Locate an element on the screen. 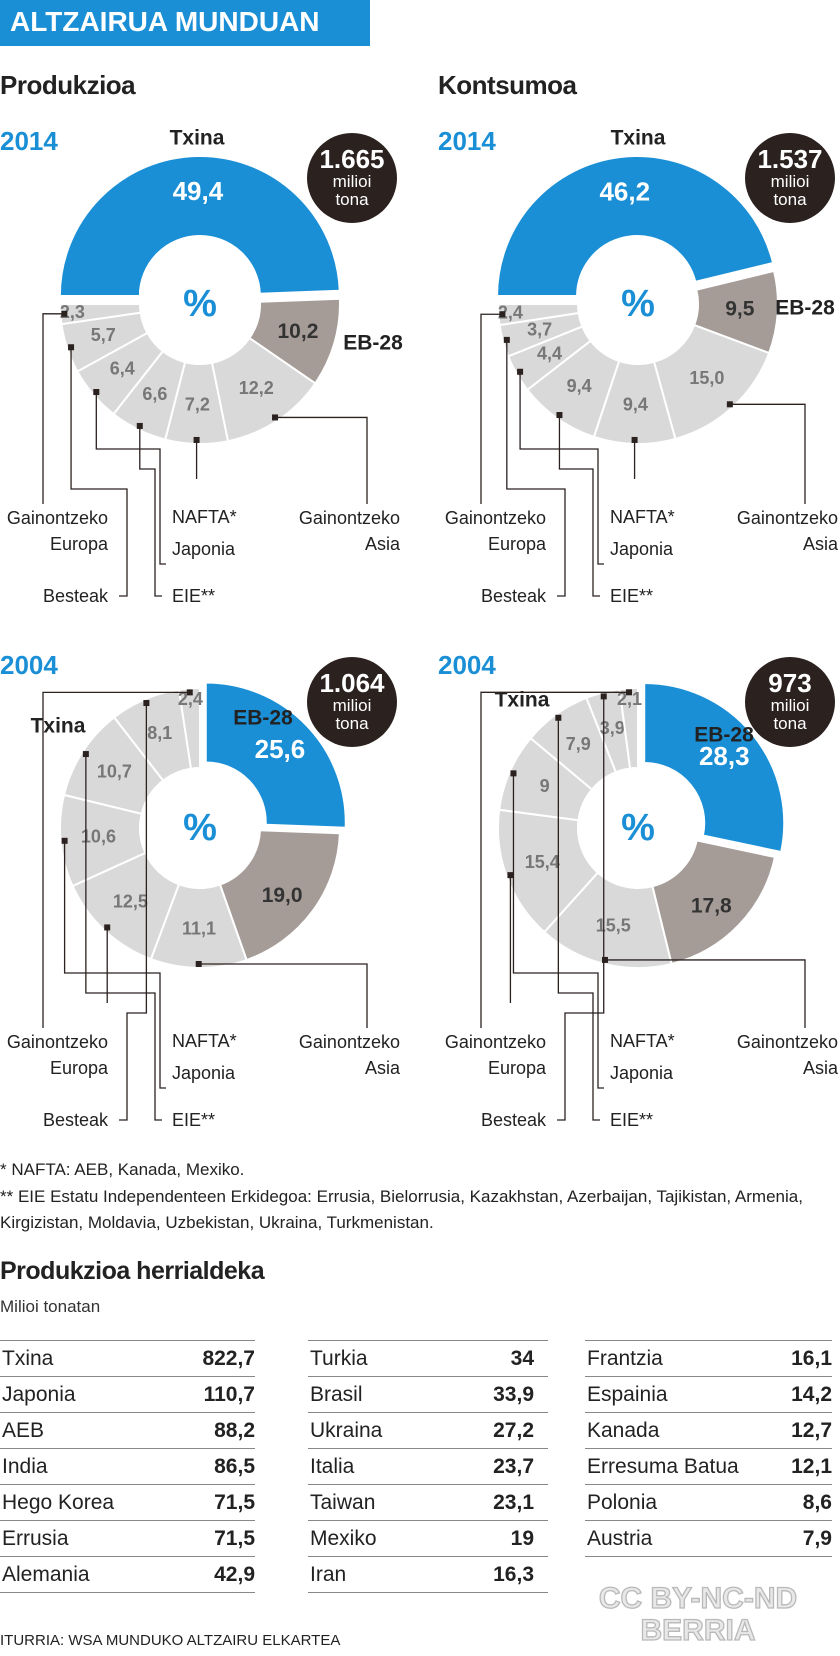 The image size is (840, 1656). country-name: Mexiko is located at coordinates (343, 1538).